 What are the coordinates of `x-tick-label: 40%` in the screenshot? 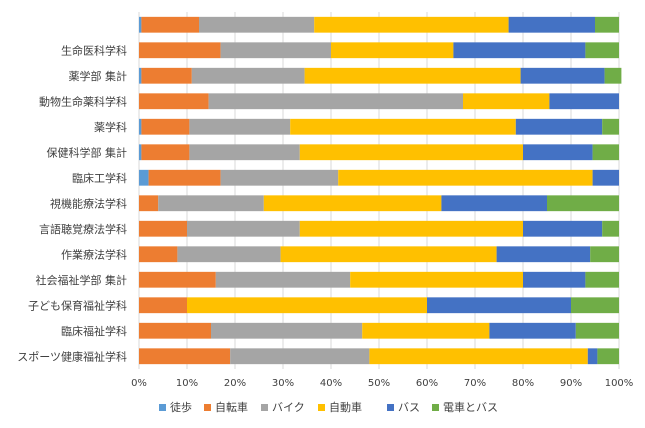 It's located at (331, 383).